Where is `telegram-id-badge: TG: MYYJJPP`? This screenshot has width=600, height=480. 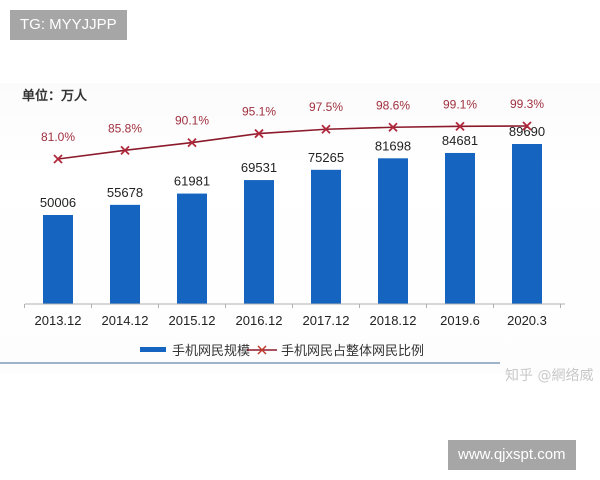 telegram-id-badge: TG: MYYJJPP is located at coordinates (68, 25).